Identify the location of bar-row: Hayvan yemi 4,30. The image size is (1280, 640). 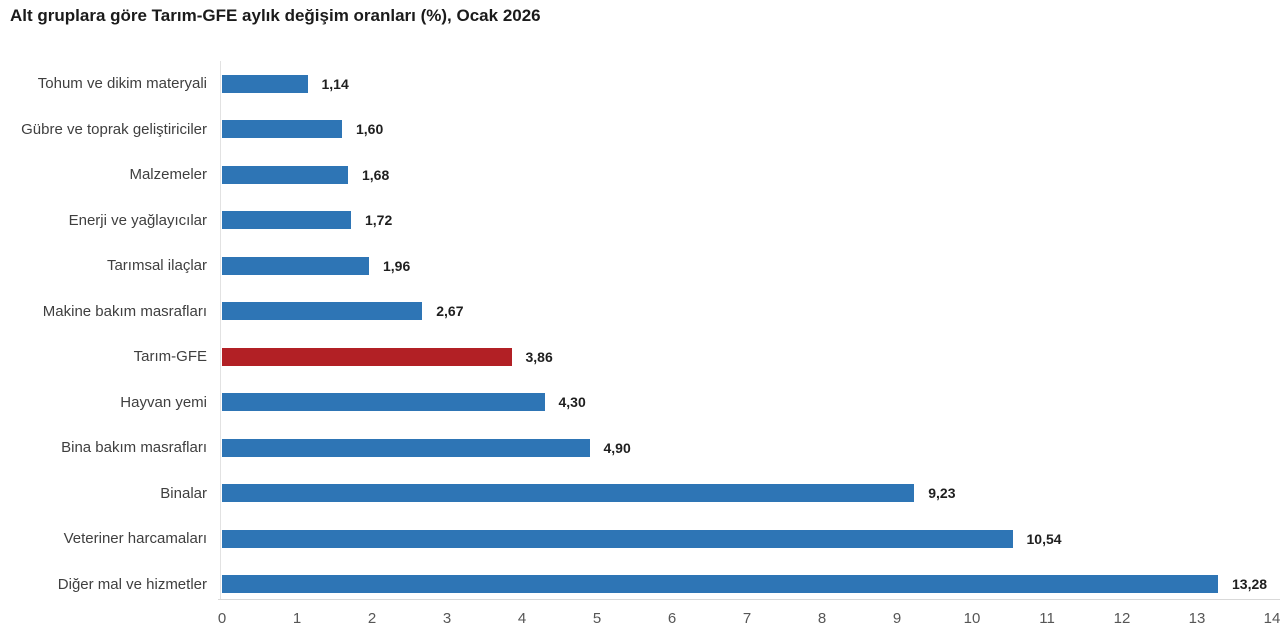
(640, 403).